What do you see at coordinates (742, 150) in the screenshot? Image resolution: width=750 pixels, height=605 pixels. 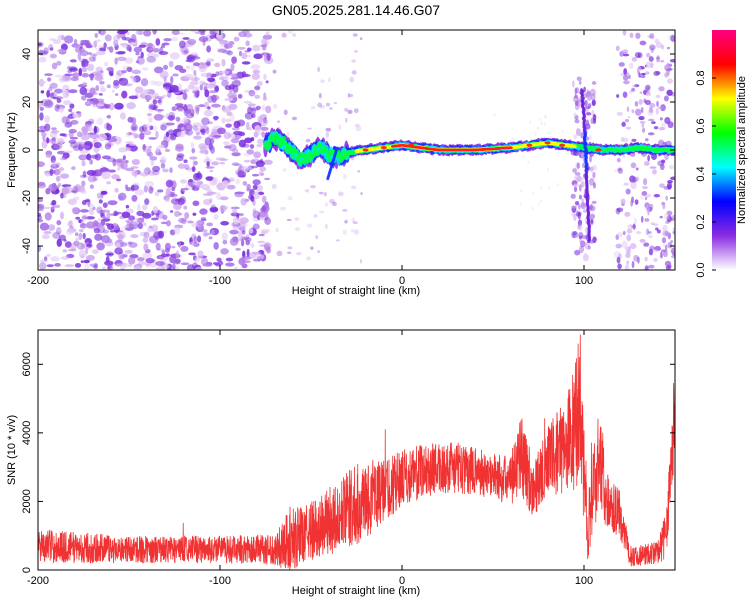 I see `colorbar-label: Normalized spectral amplitude` at bounding box center [742, 150].